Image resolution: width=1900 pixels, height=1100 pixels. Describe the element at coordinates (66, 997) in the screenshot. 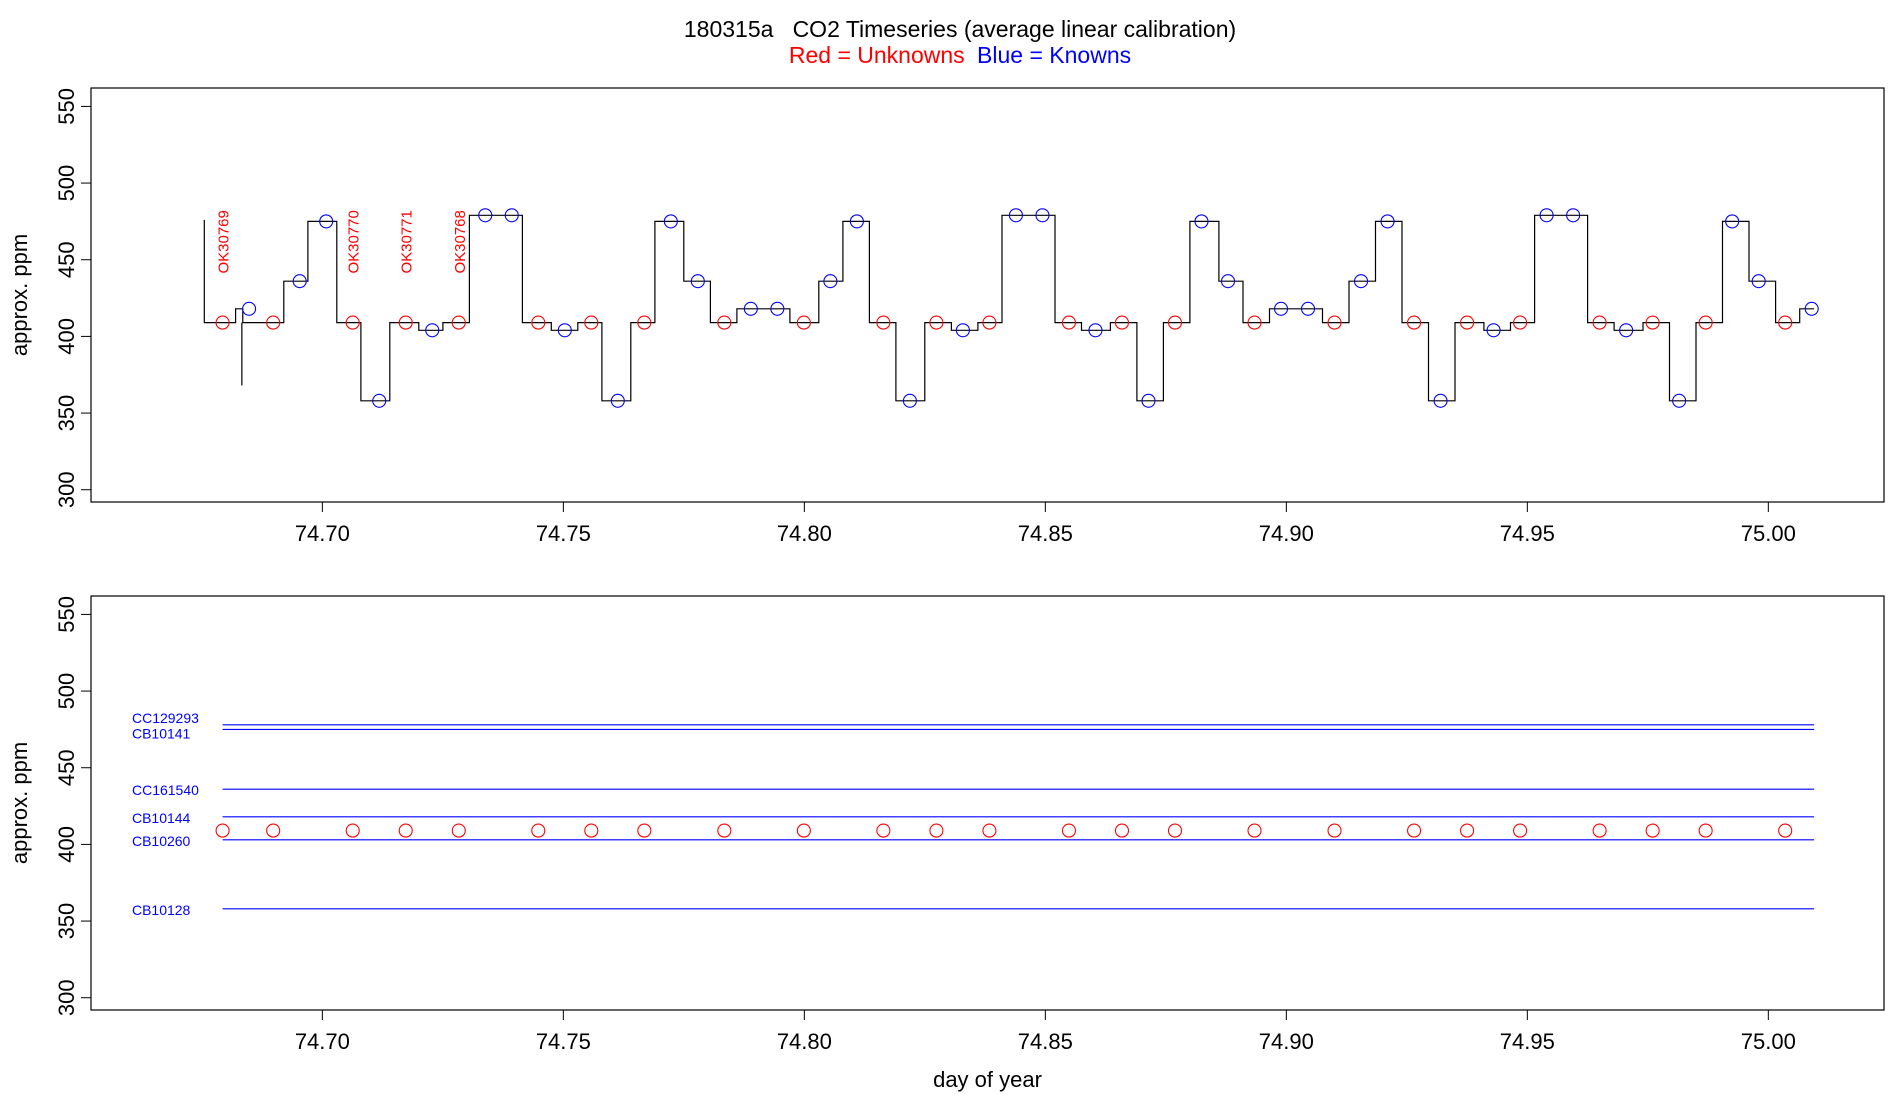

I see `bottom-y-tick-label: 300` at that location.